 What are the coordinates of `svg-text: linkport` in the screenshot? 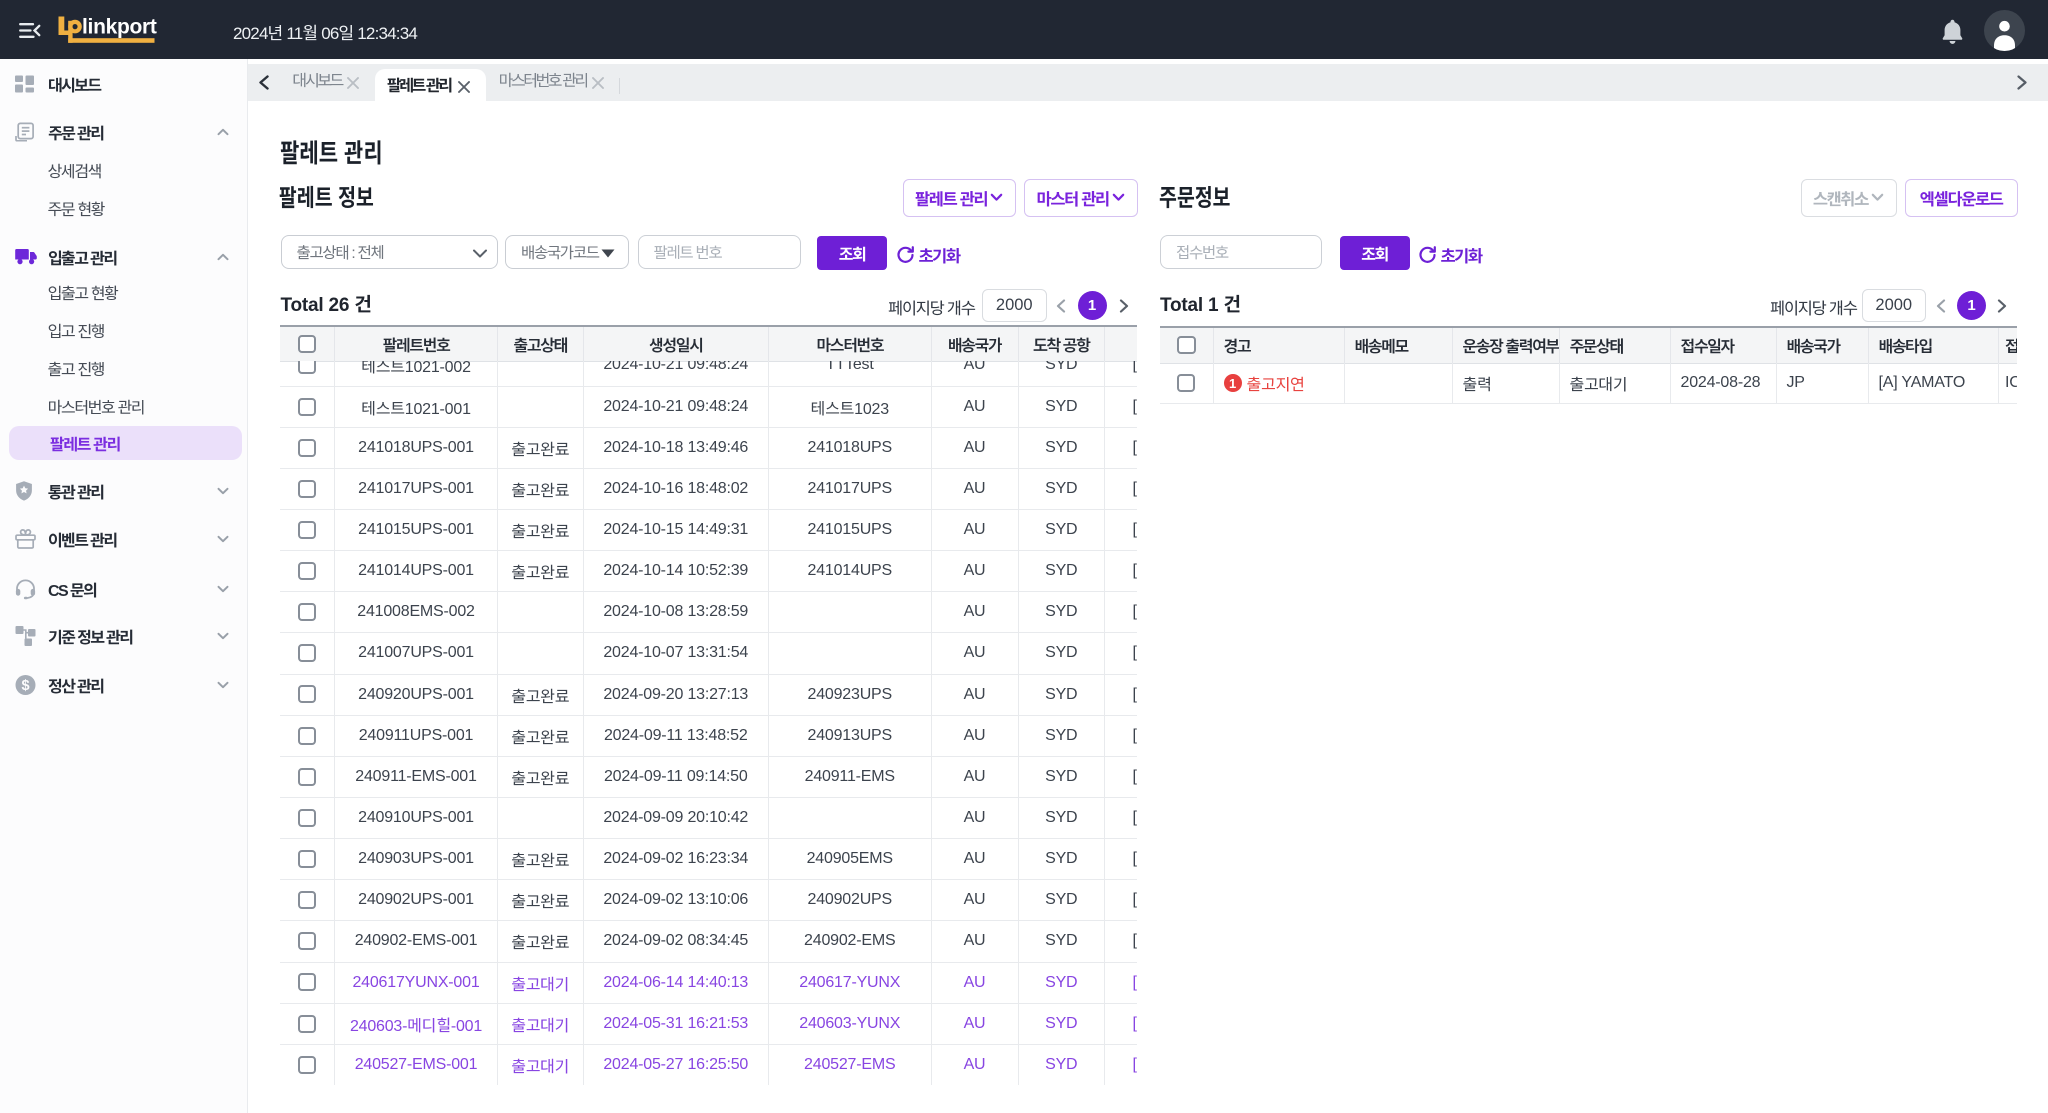 It's located at (119, 27).